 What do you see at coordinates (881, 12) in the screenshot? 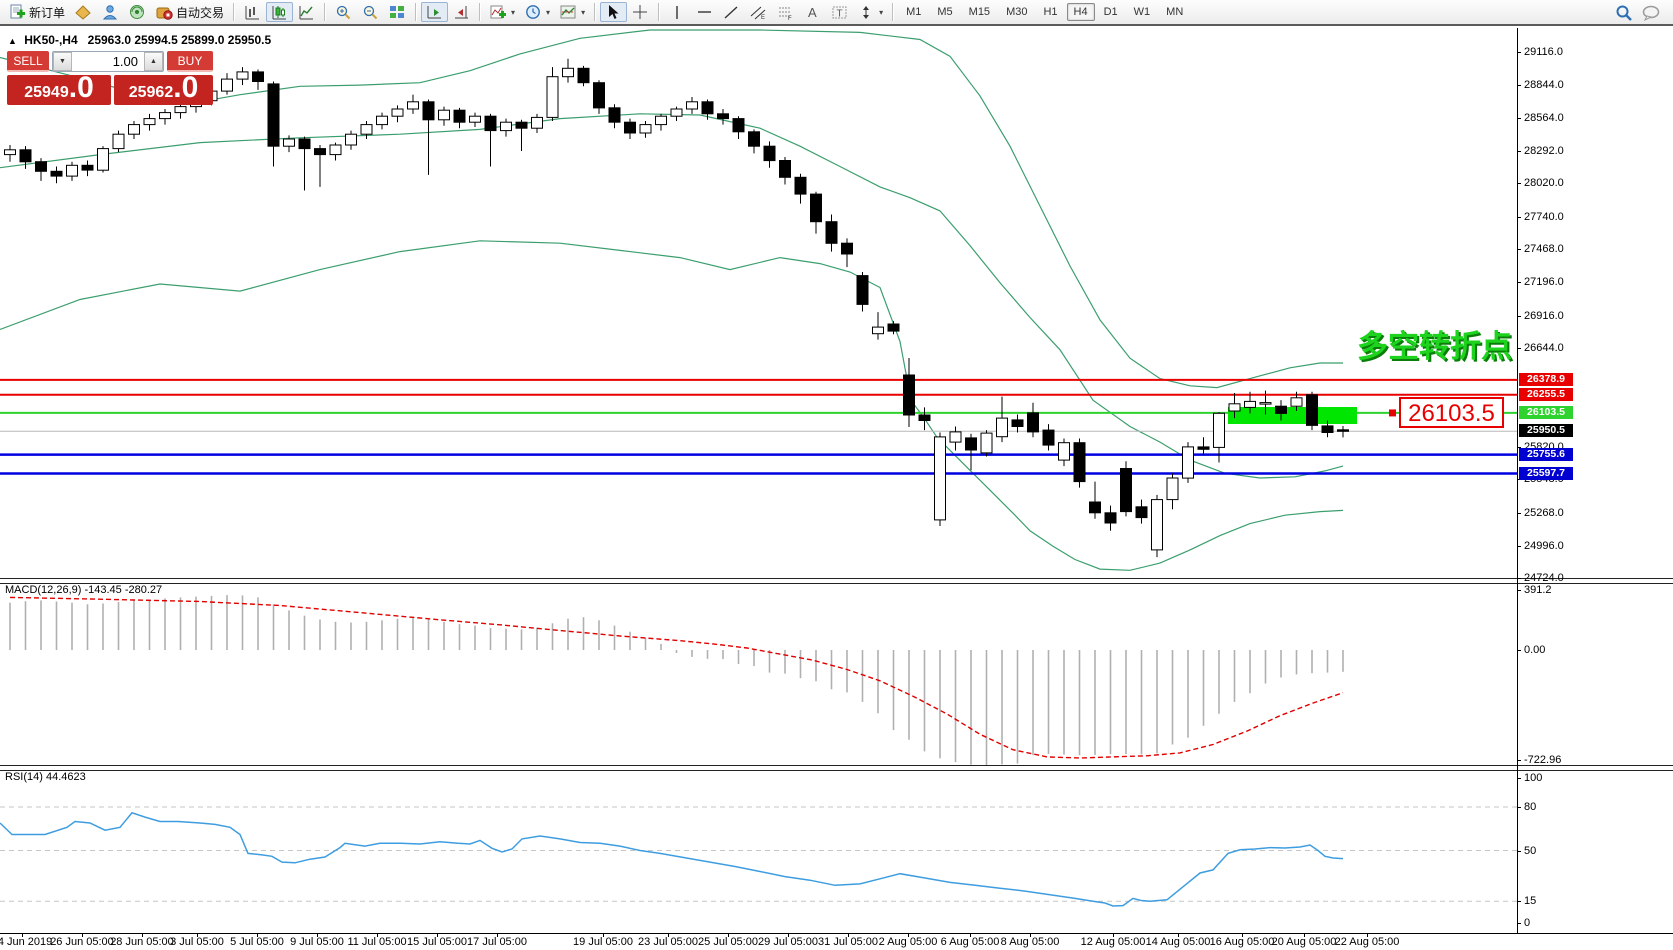
I see `arrows-dropdown-caret: ▾` at bounding box center [881, 12].